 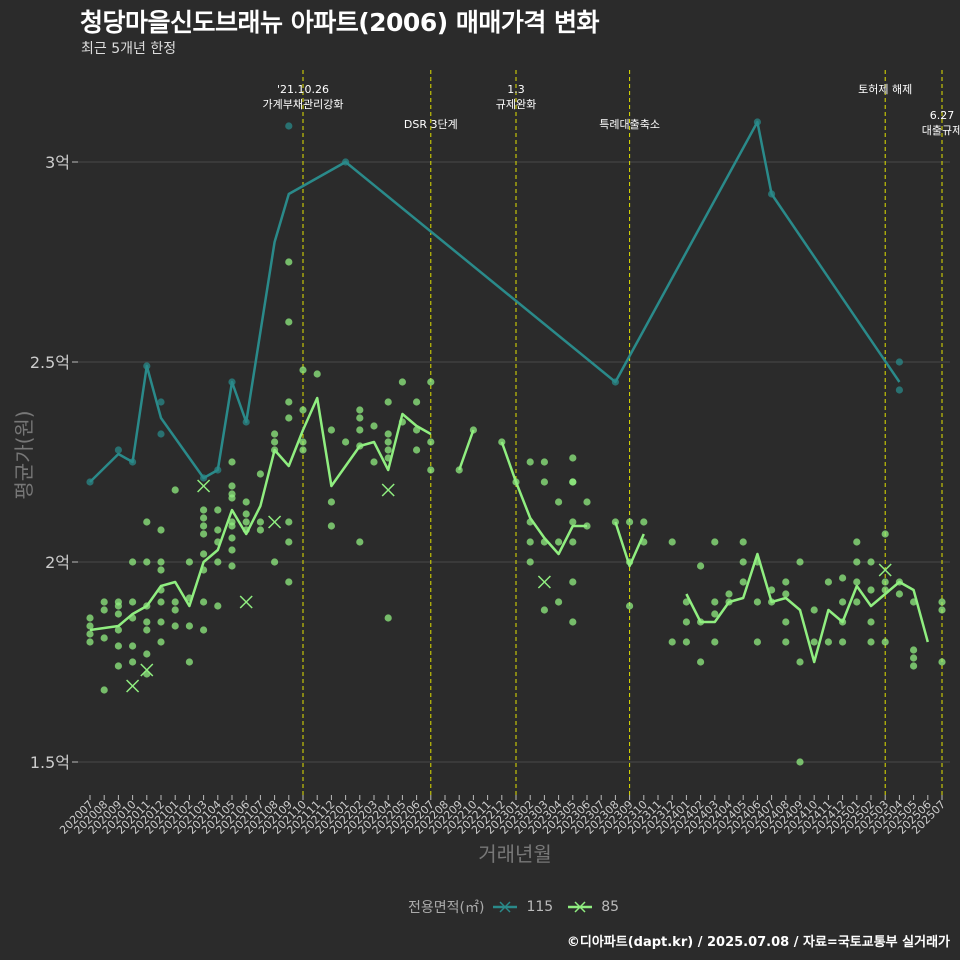 What do you see at coordinates (340, 22) in the screenshot?
I see `chart-title: 청당마을신도브래뉴 아파트(2006) 매매가격 변화` at bounding box center [340, 22].